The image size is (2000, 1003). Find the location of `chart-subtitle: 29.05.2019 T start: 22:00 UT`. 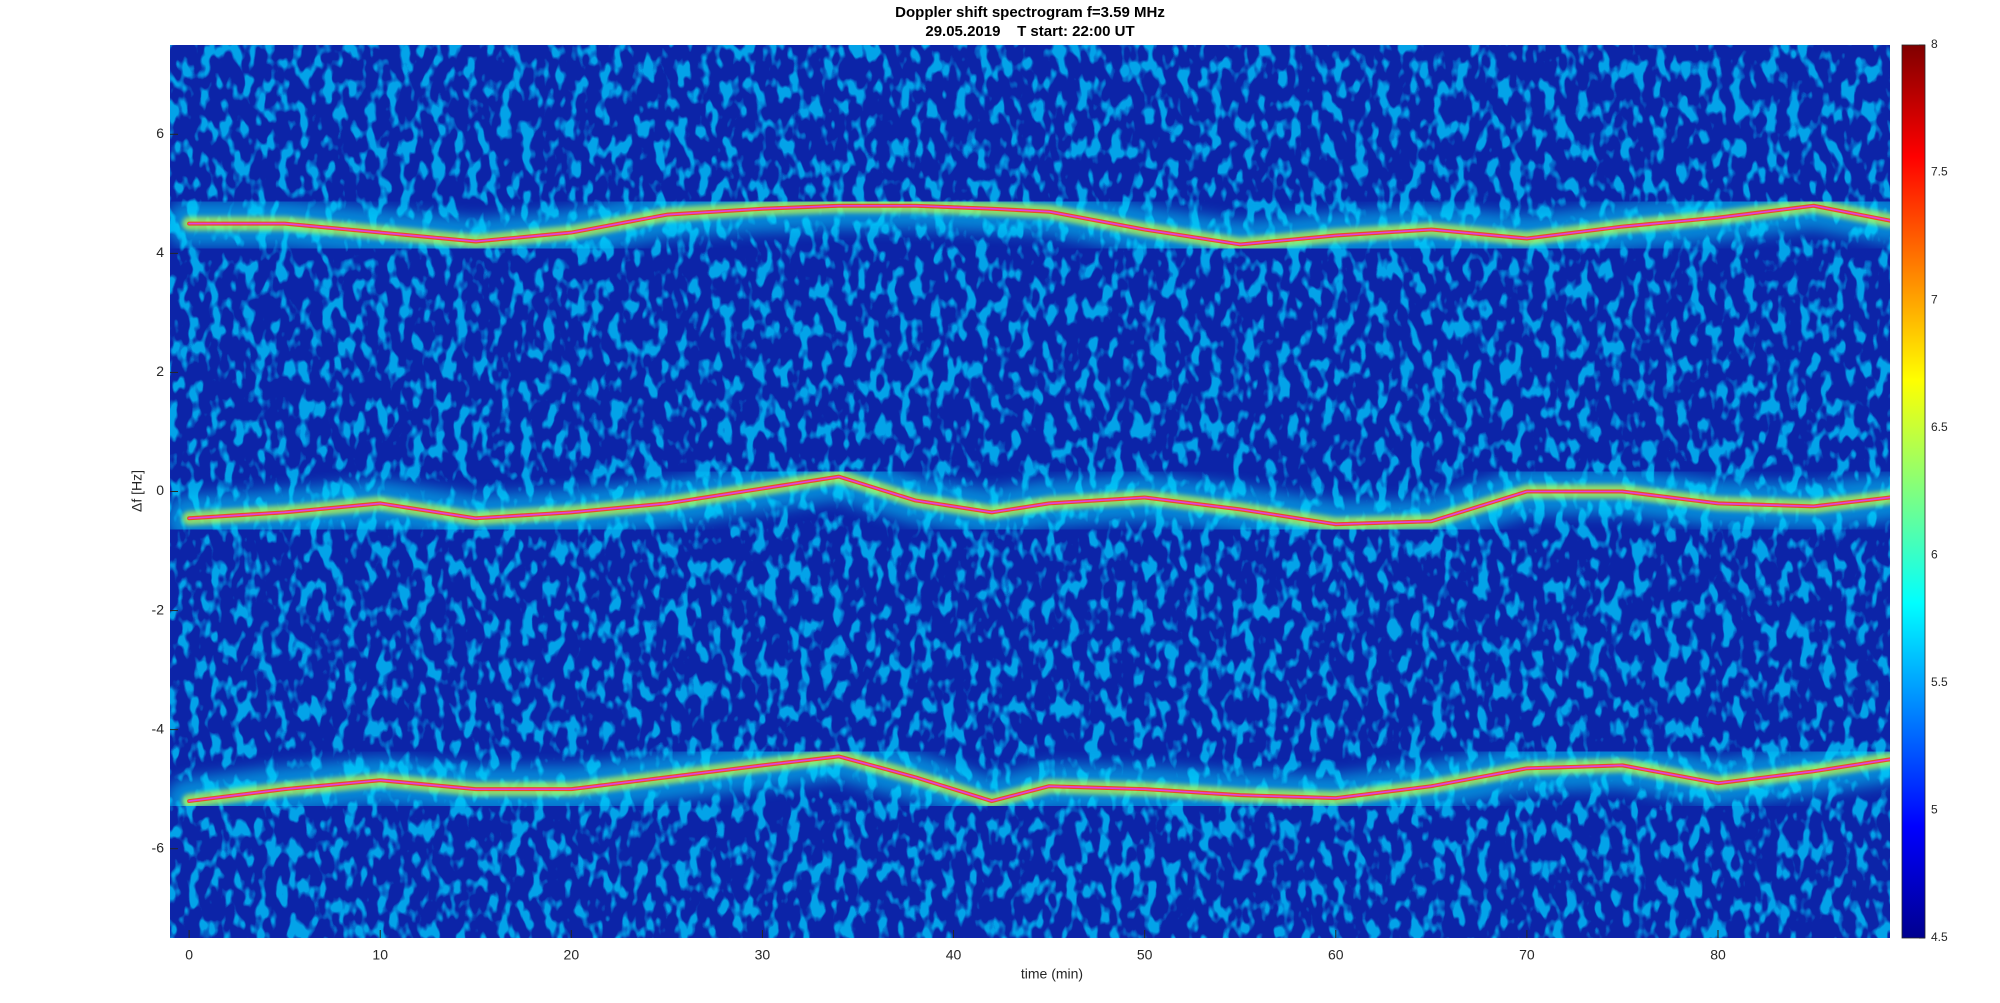

chart-subtitle: 29.05.2019 T start: 22:00 UT is located at coordinates (1029, 31).